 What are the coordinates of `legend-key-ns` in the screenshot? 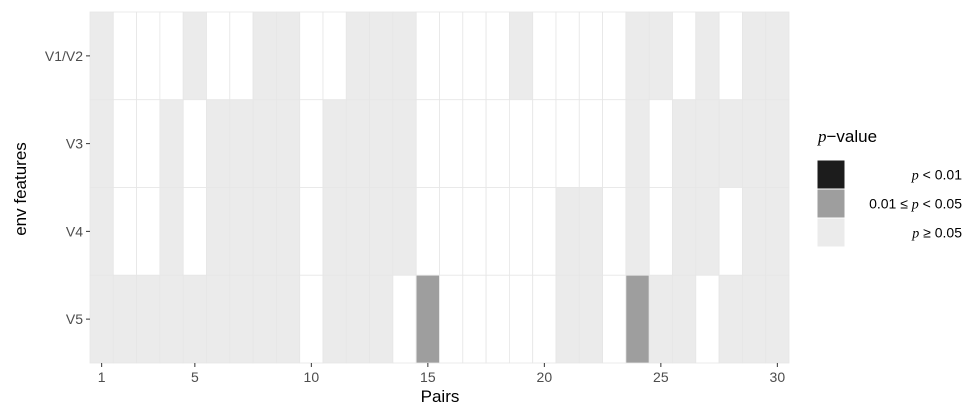 It's located at (831, 232).